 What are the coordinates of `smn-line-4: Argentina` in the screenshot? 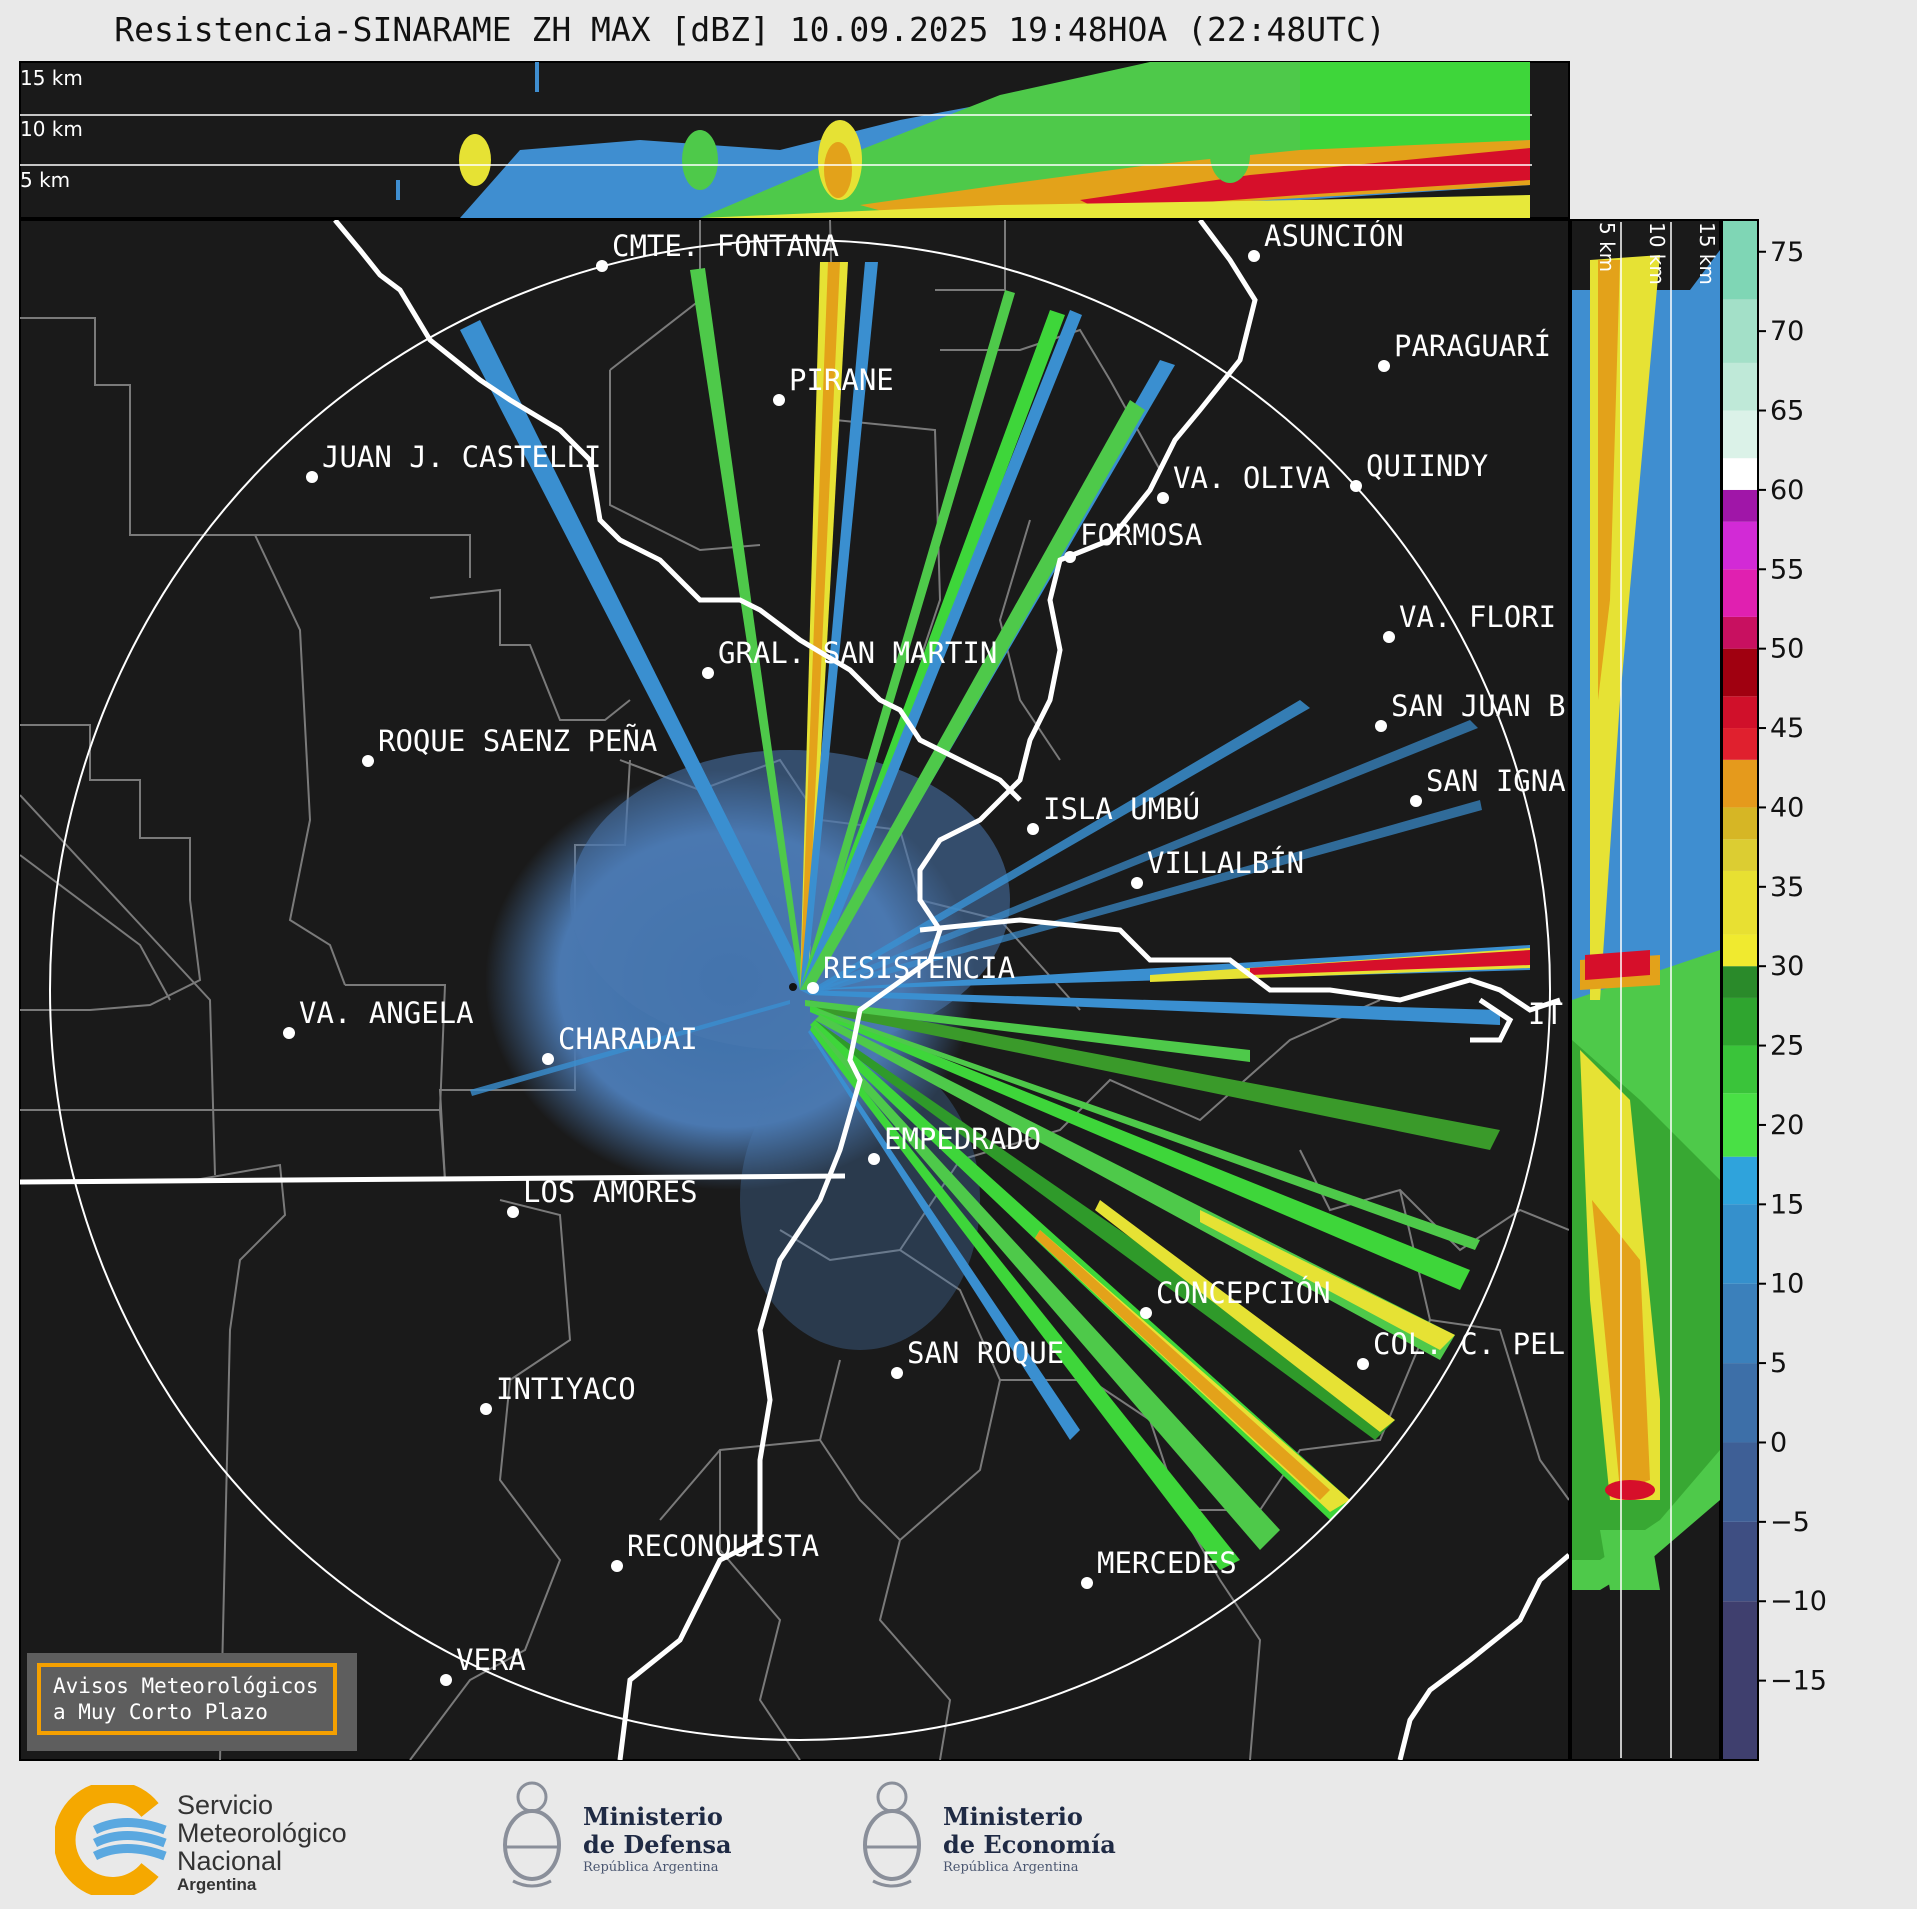 It's located at (217, 1884).